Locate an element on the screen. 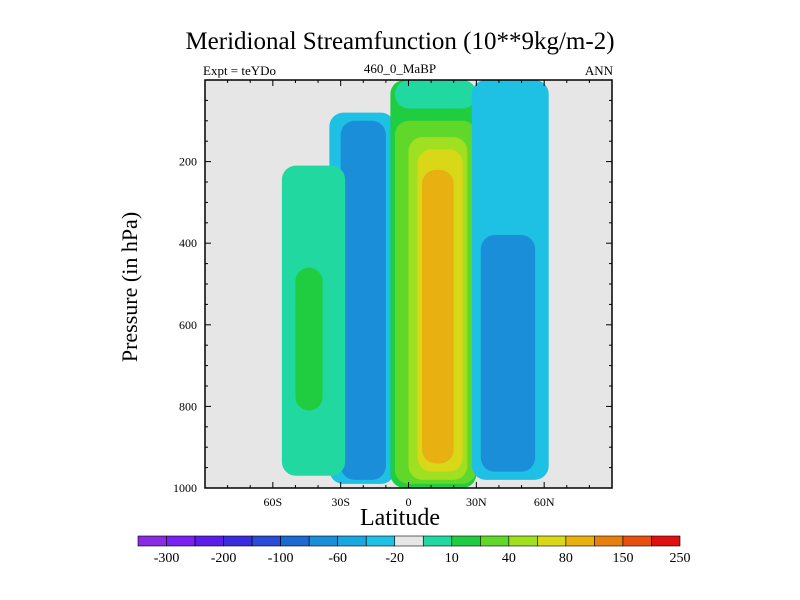 The height and width of the screenshot is (600, 800). colorbar-label: -200 is located at coordinates (224, 558).